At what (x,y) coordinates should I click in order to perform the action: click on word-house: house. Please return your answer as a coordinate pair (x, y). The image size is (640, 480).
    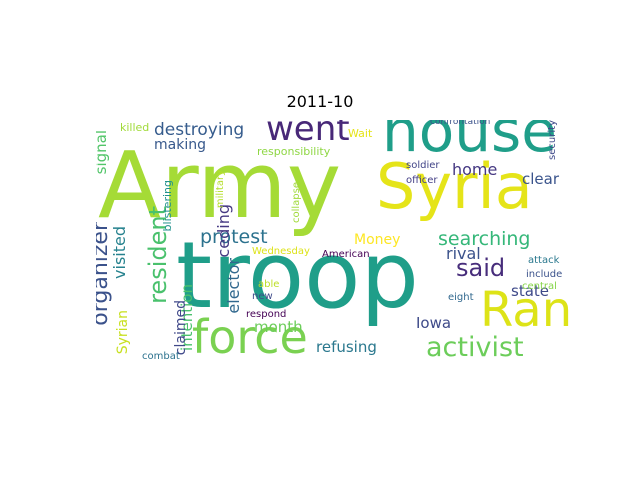
    Looking at the image, I should click on (469, 142).